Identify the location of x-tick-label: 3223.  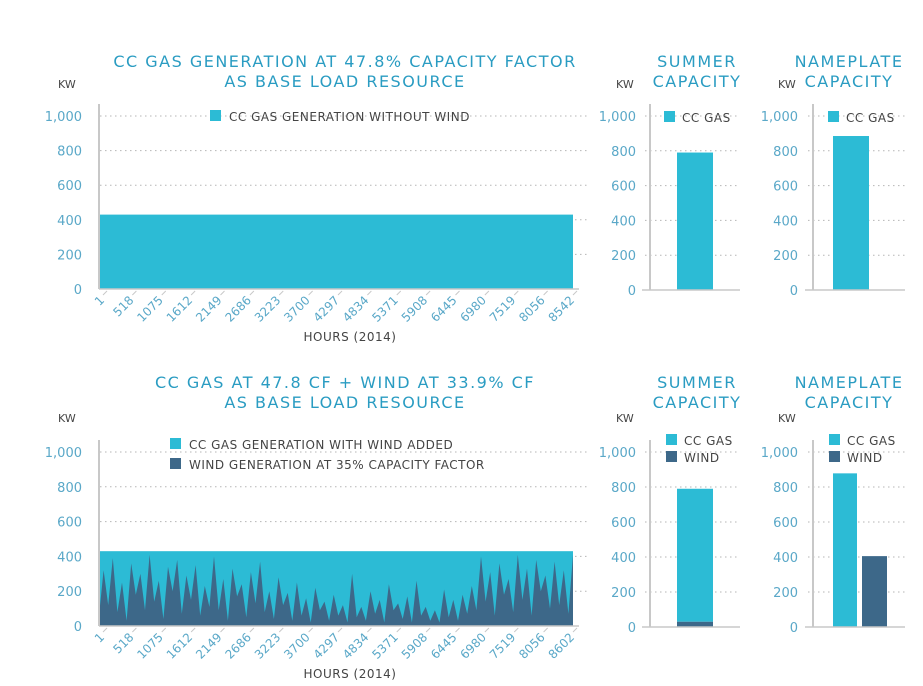
(267, 645).